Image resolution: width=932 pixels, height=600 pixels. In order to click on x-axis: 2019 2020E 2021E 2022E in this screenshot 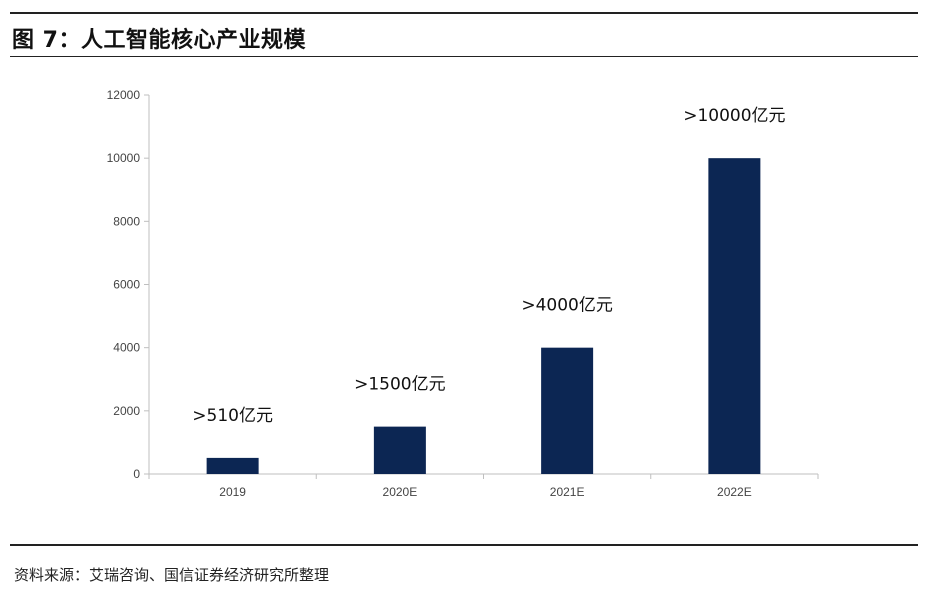, I will do `click(483, 486)`.